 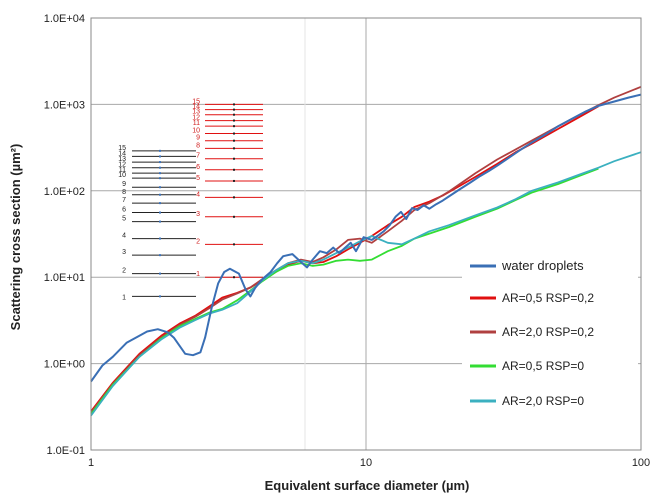 What do you see at coordinates (196, 118) in the screenshot?
I see `inset-red-index: 12` at bounding box center [196, 118].